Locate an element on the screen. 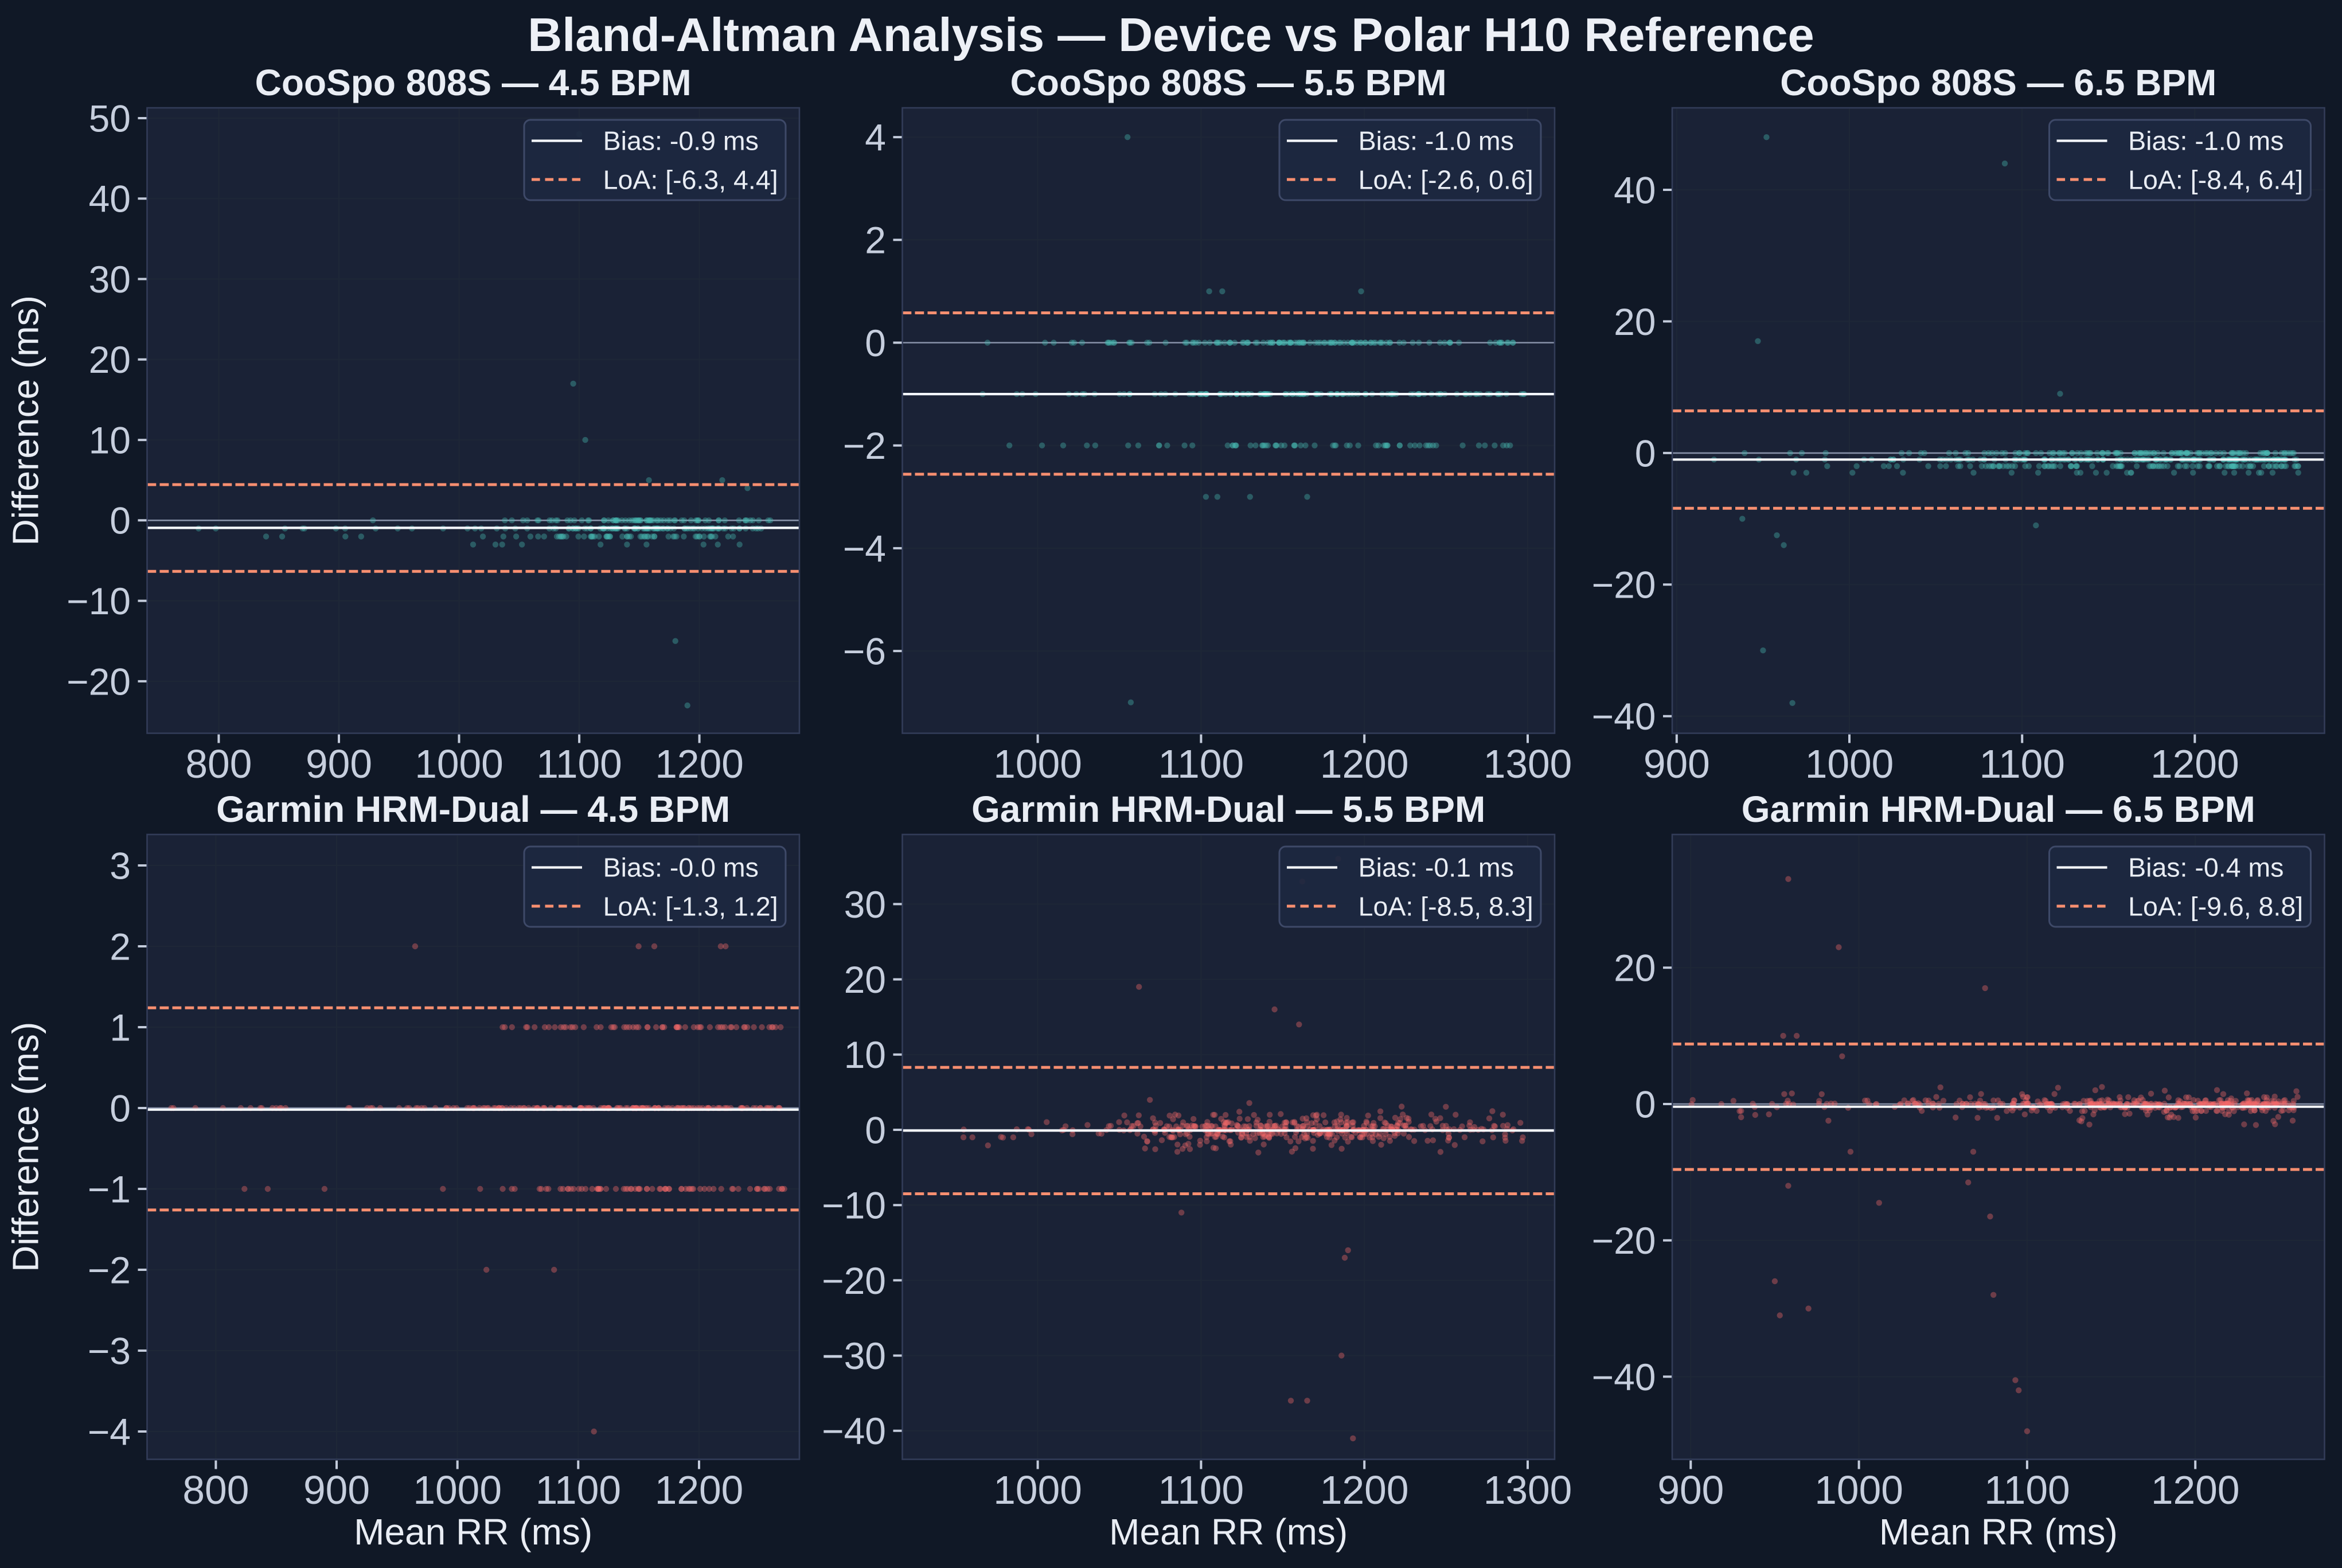  svg-text: Garmin HRM-Dual — 4.5 BPM is located at coordinates (473, 809).